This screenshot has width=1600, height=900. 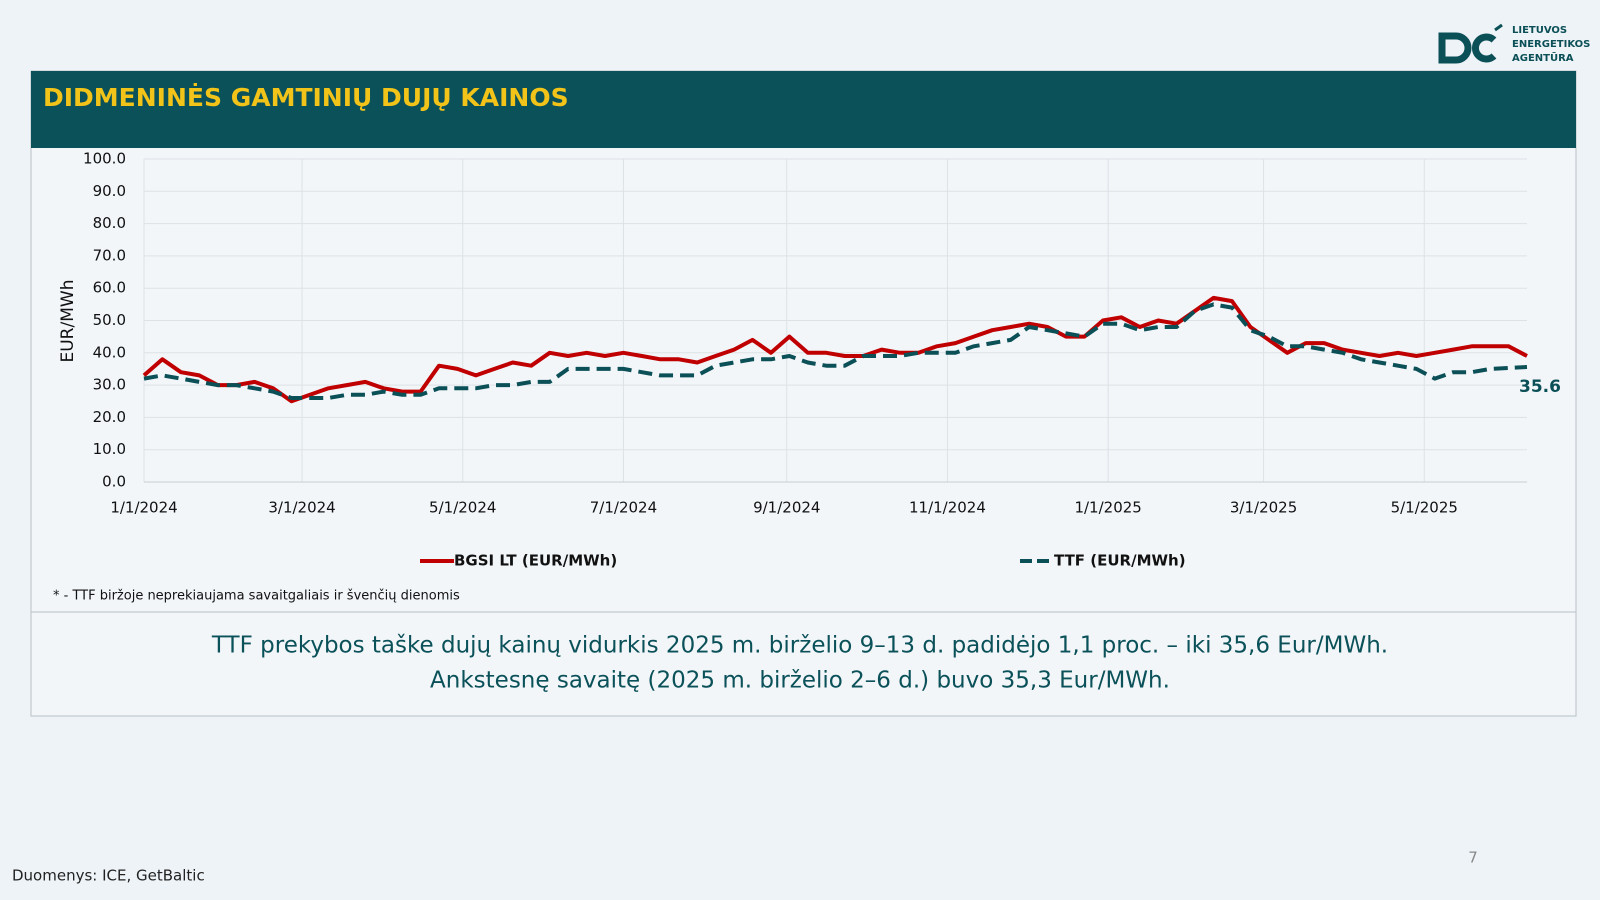 I want to click on header-bar, so click(x=803, y=109).